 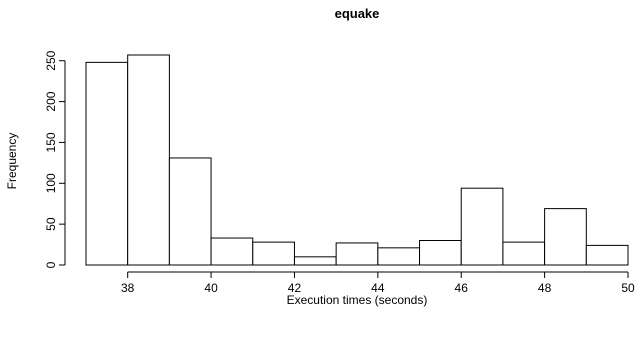 I want to click on y-axis: 0 50 100 150 200 250, so click(x=55, y=159).